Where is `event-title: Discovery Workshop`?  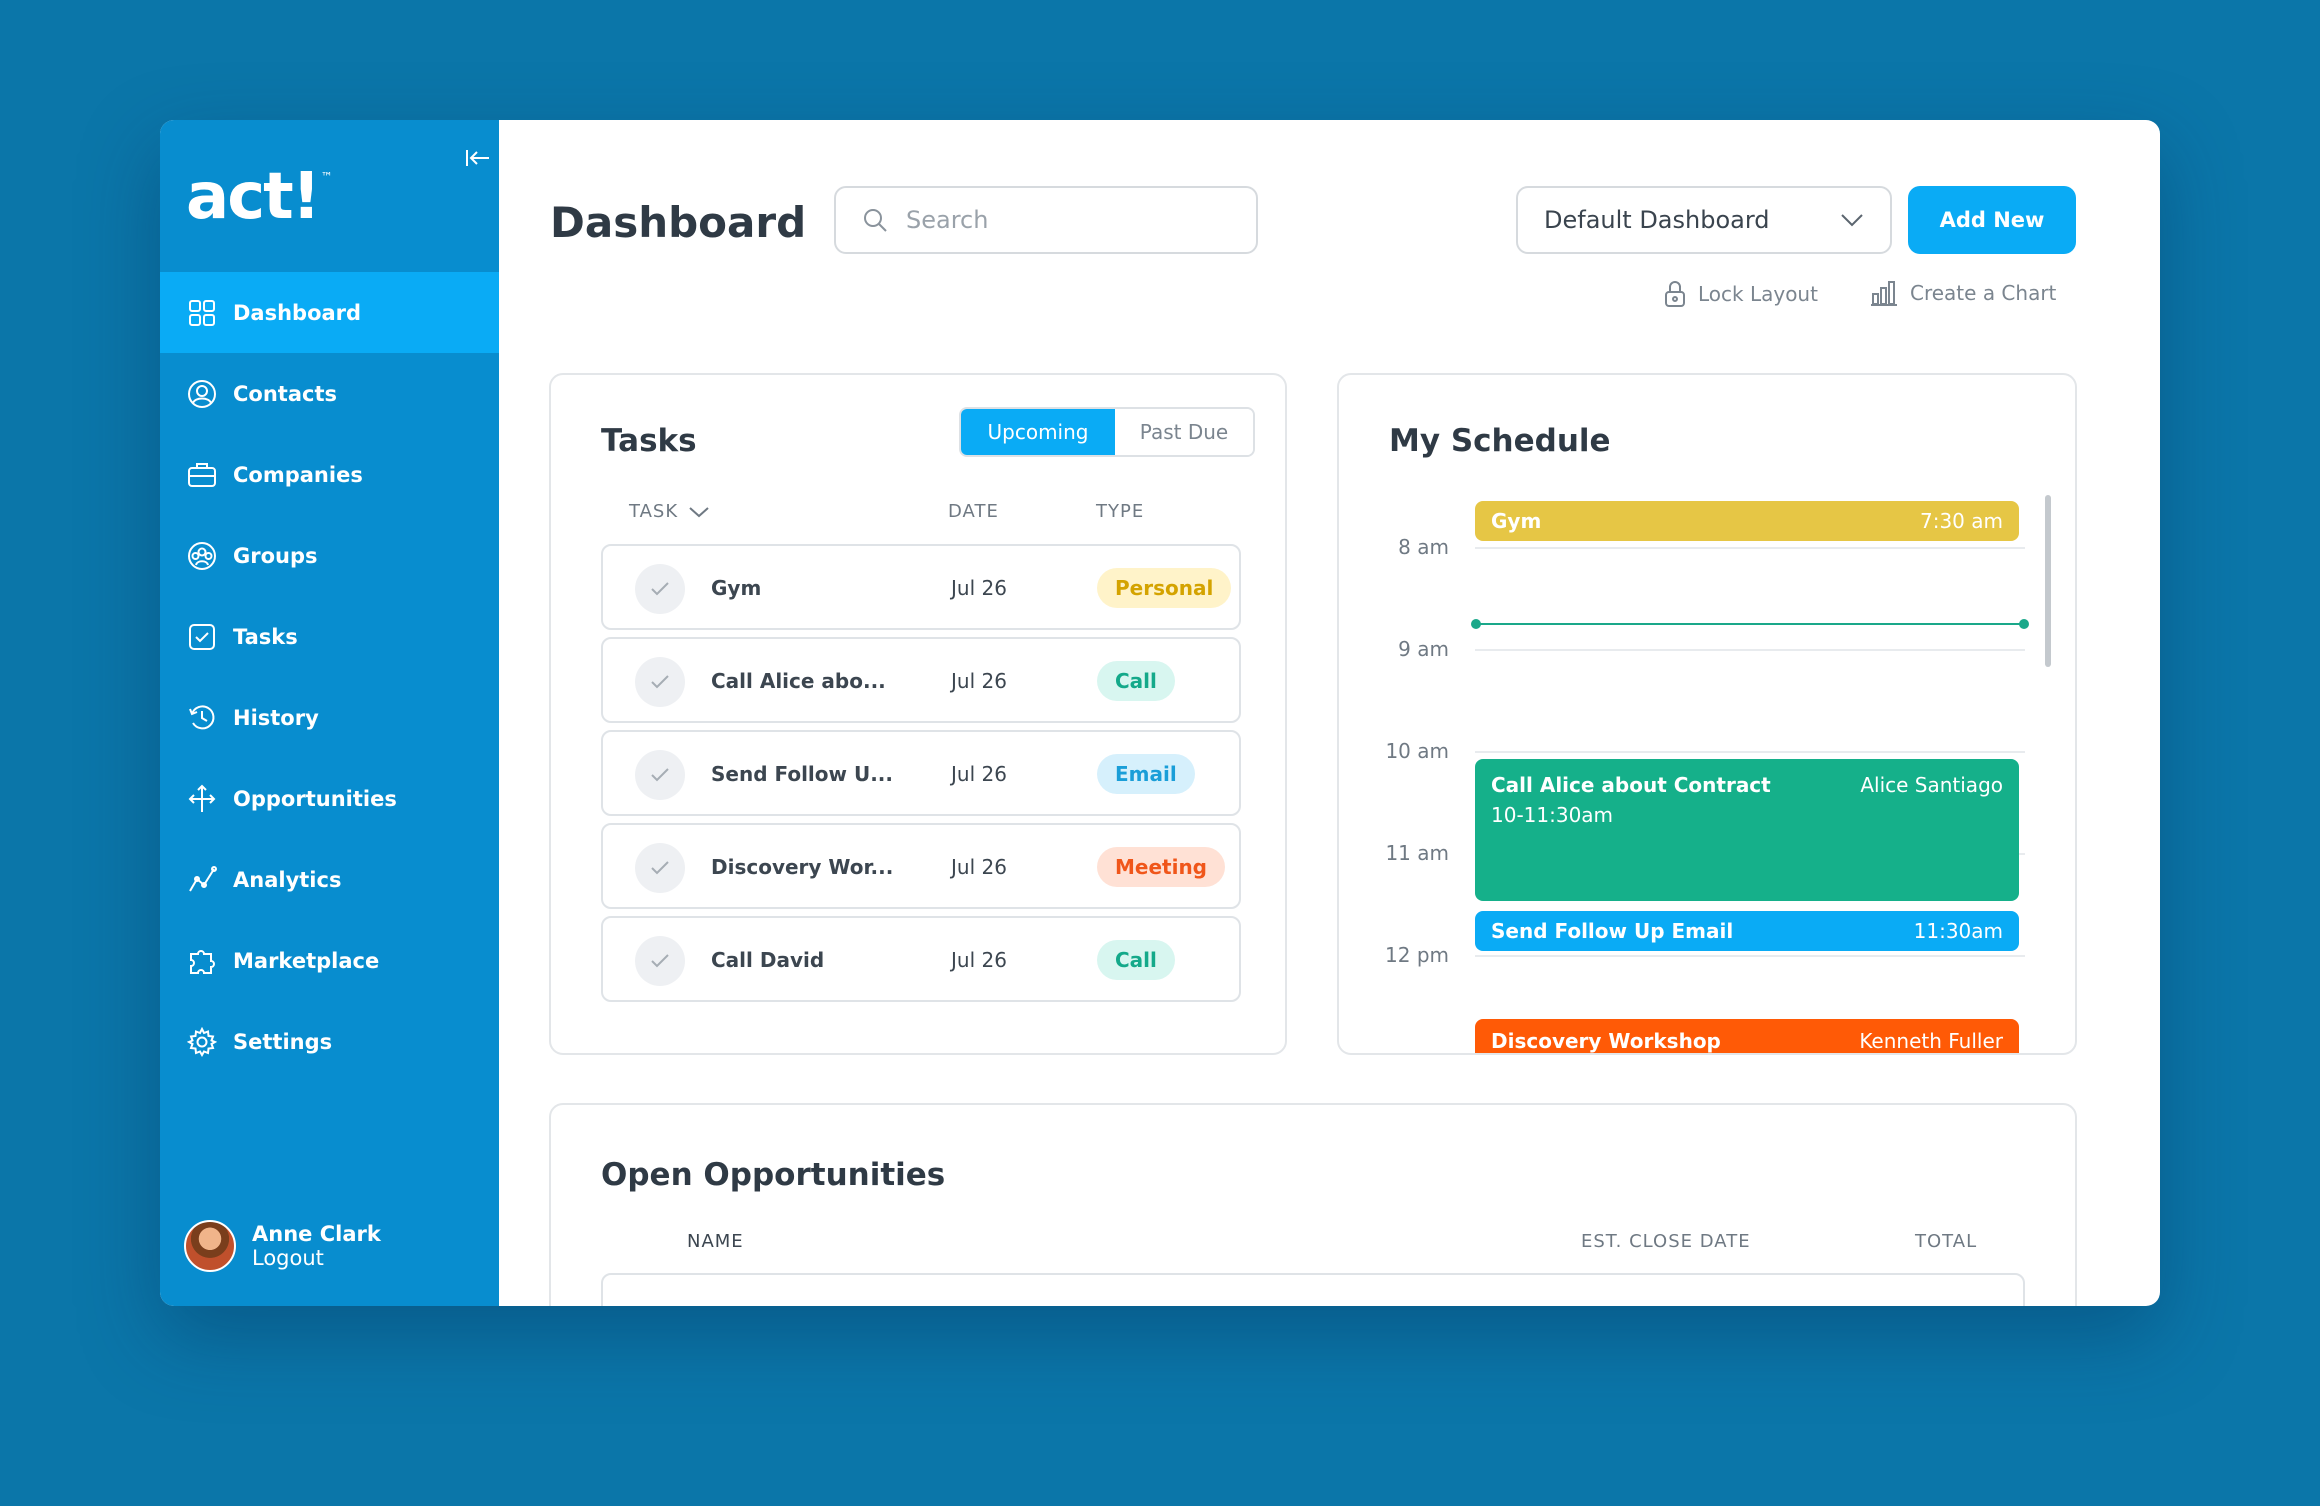 event-title: Discovery Workshop is located at coordinates (1606, 1041).